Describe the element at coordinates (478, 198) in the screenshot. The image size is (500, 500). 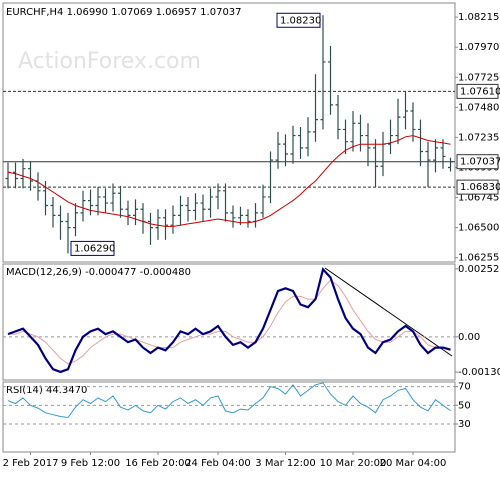
I see `y-tick-label: 1.06745` at that location.